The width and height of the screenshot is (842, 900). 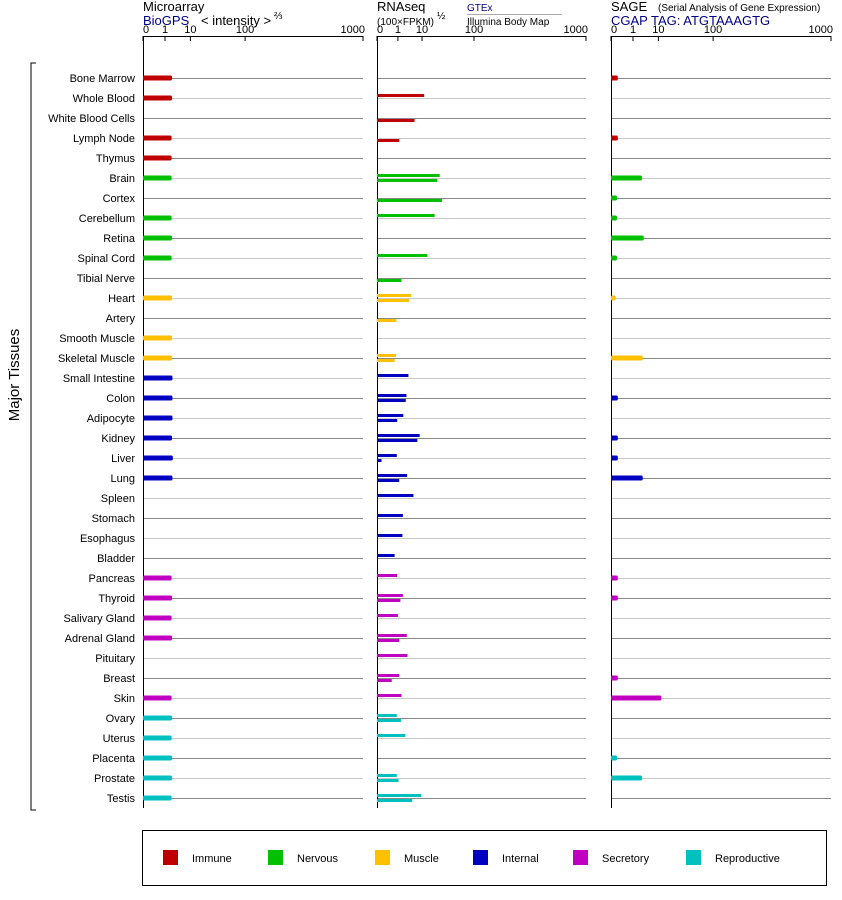 What do you see at coordinates (121, 799) in the screenshot?
I see `tissue-label: Testis` at bounding box center [121, 799].